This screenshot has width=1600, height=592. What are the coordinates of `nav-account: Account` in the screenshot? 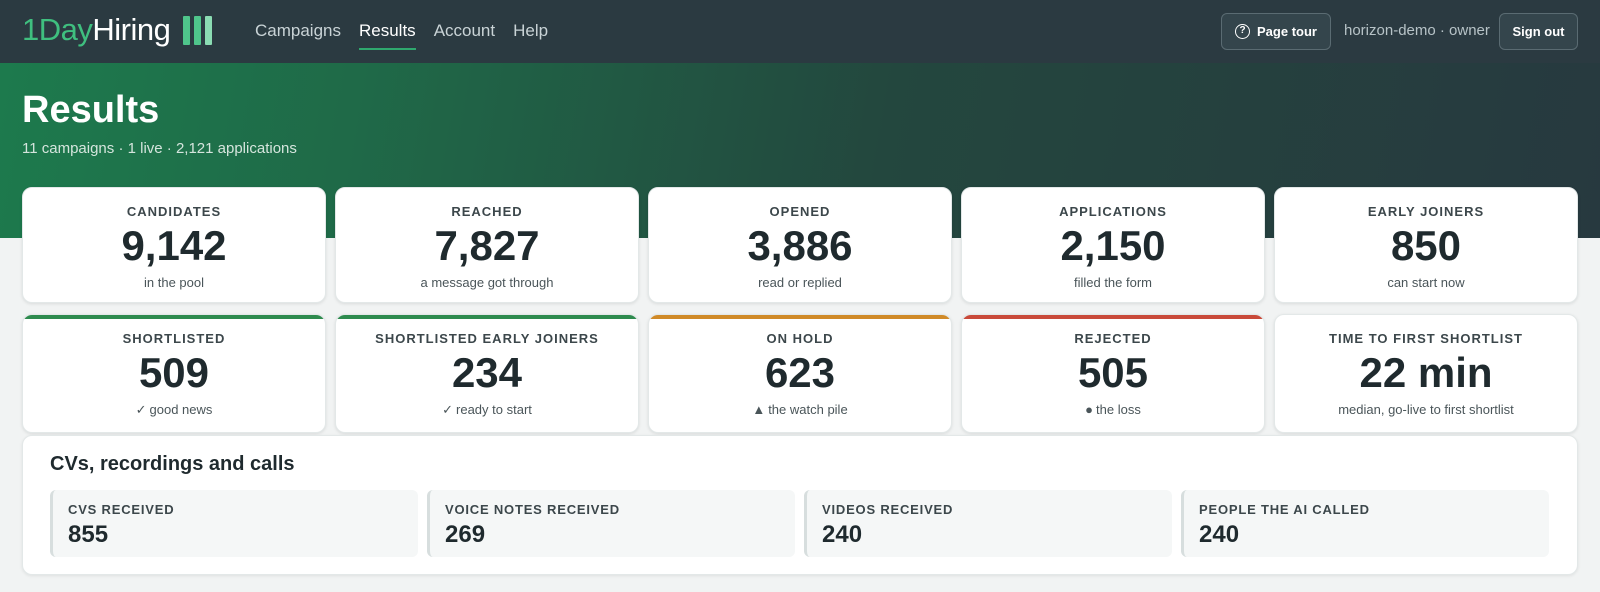 It's located at (464, 30).